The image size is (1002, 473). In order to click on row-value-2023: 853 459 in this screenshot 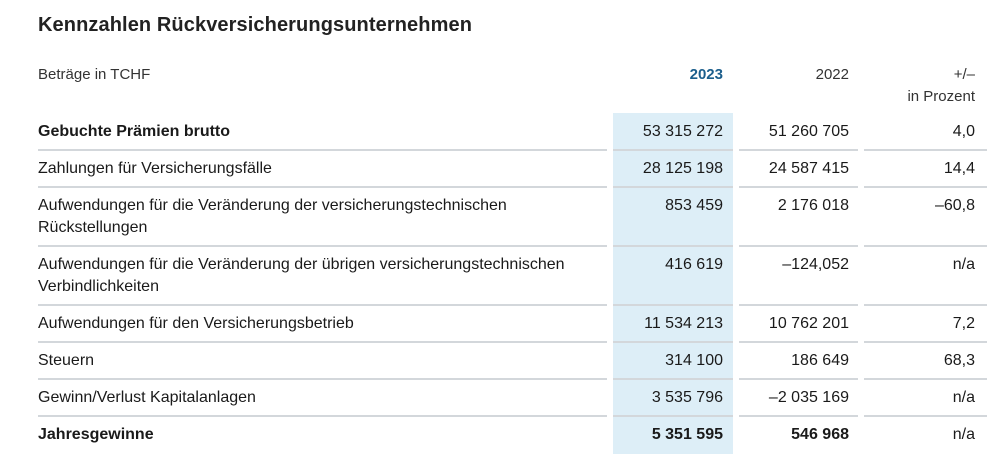, I will do `click(694, 205)`.